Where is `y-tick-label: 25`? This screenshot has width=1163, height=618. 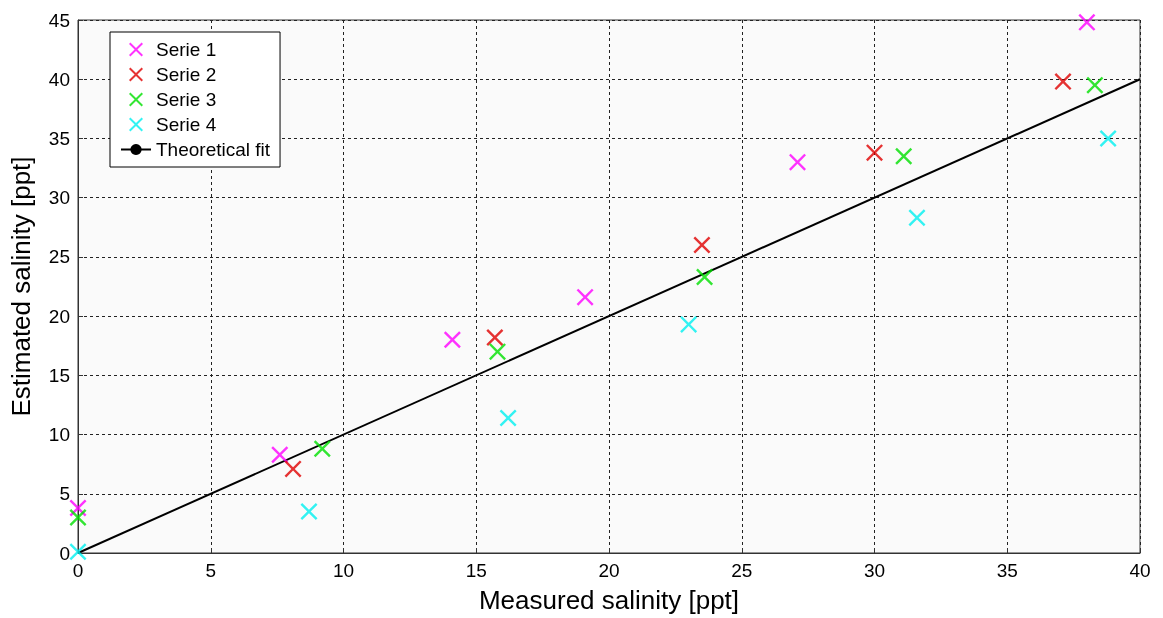 y-tick-label: 25 is located at coordinates (59, 257).